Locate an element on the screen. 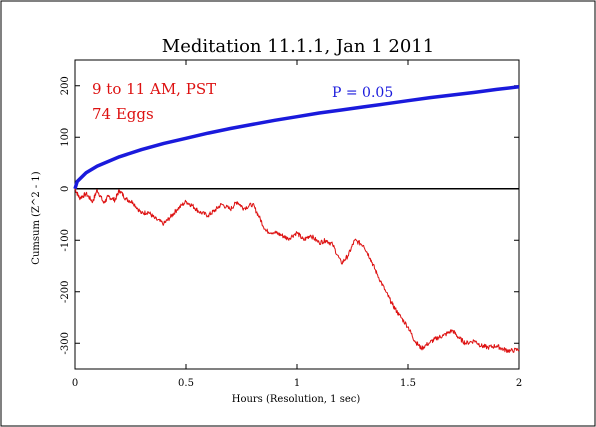 This screenshot has height=427, width=596. x-tick-label: 2 is located at coordinates (519, 383).